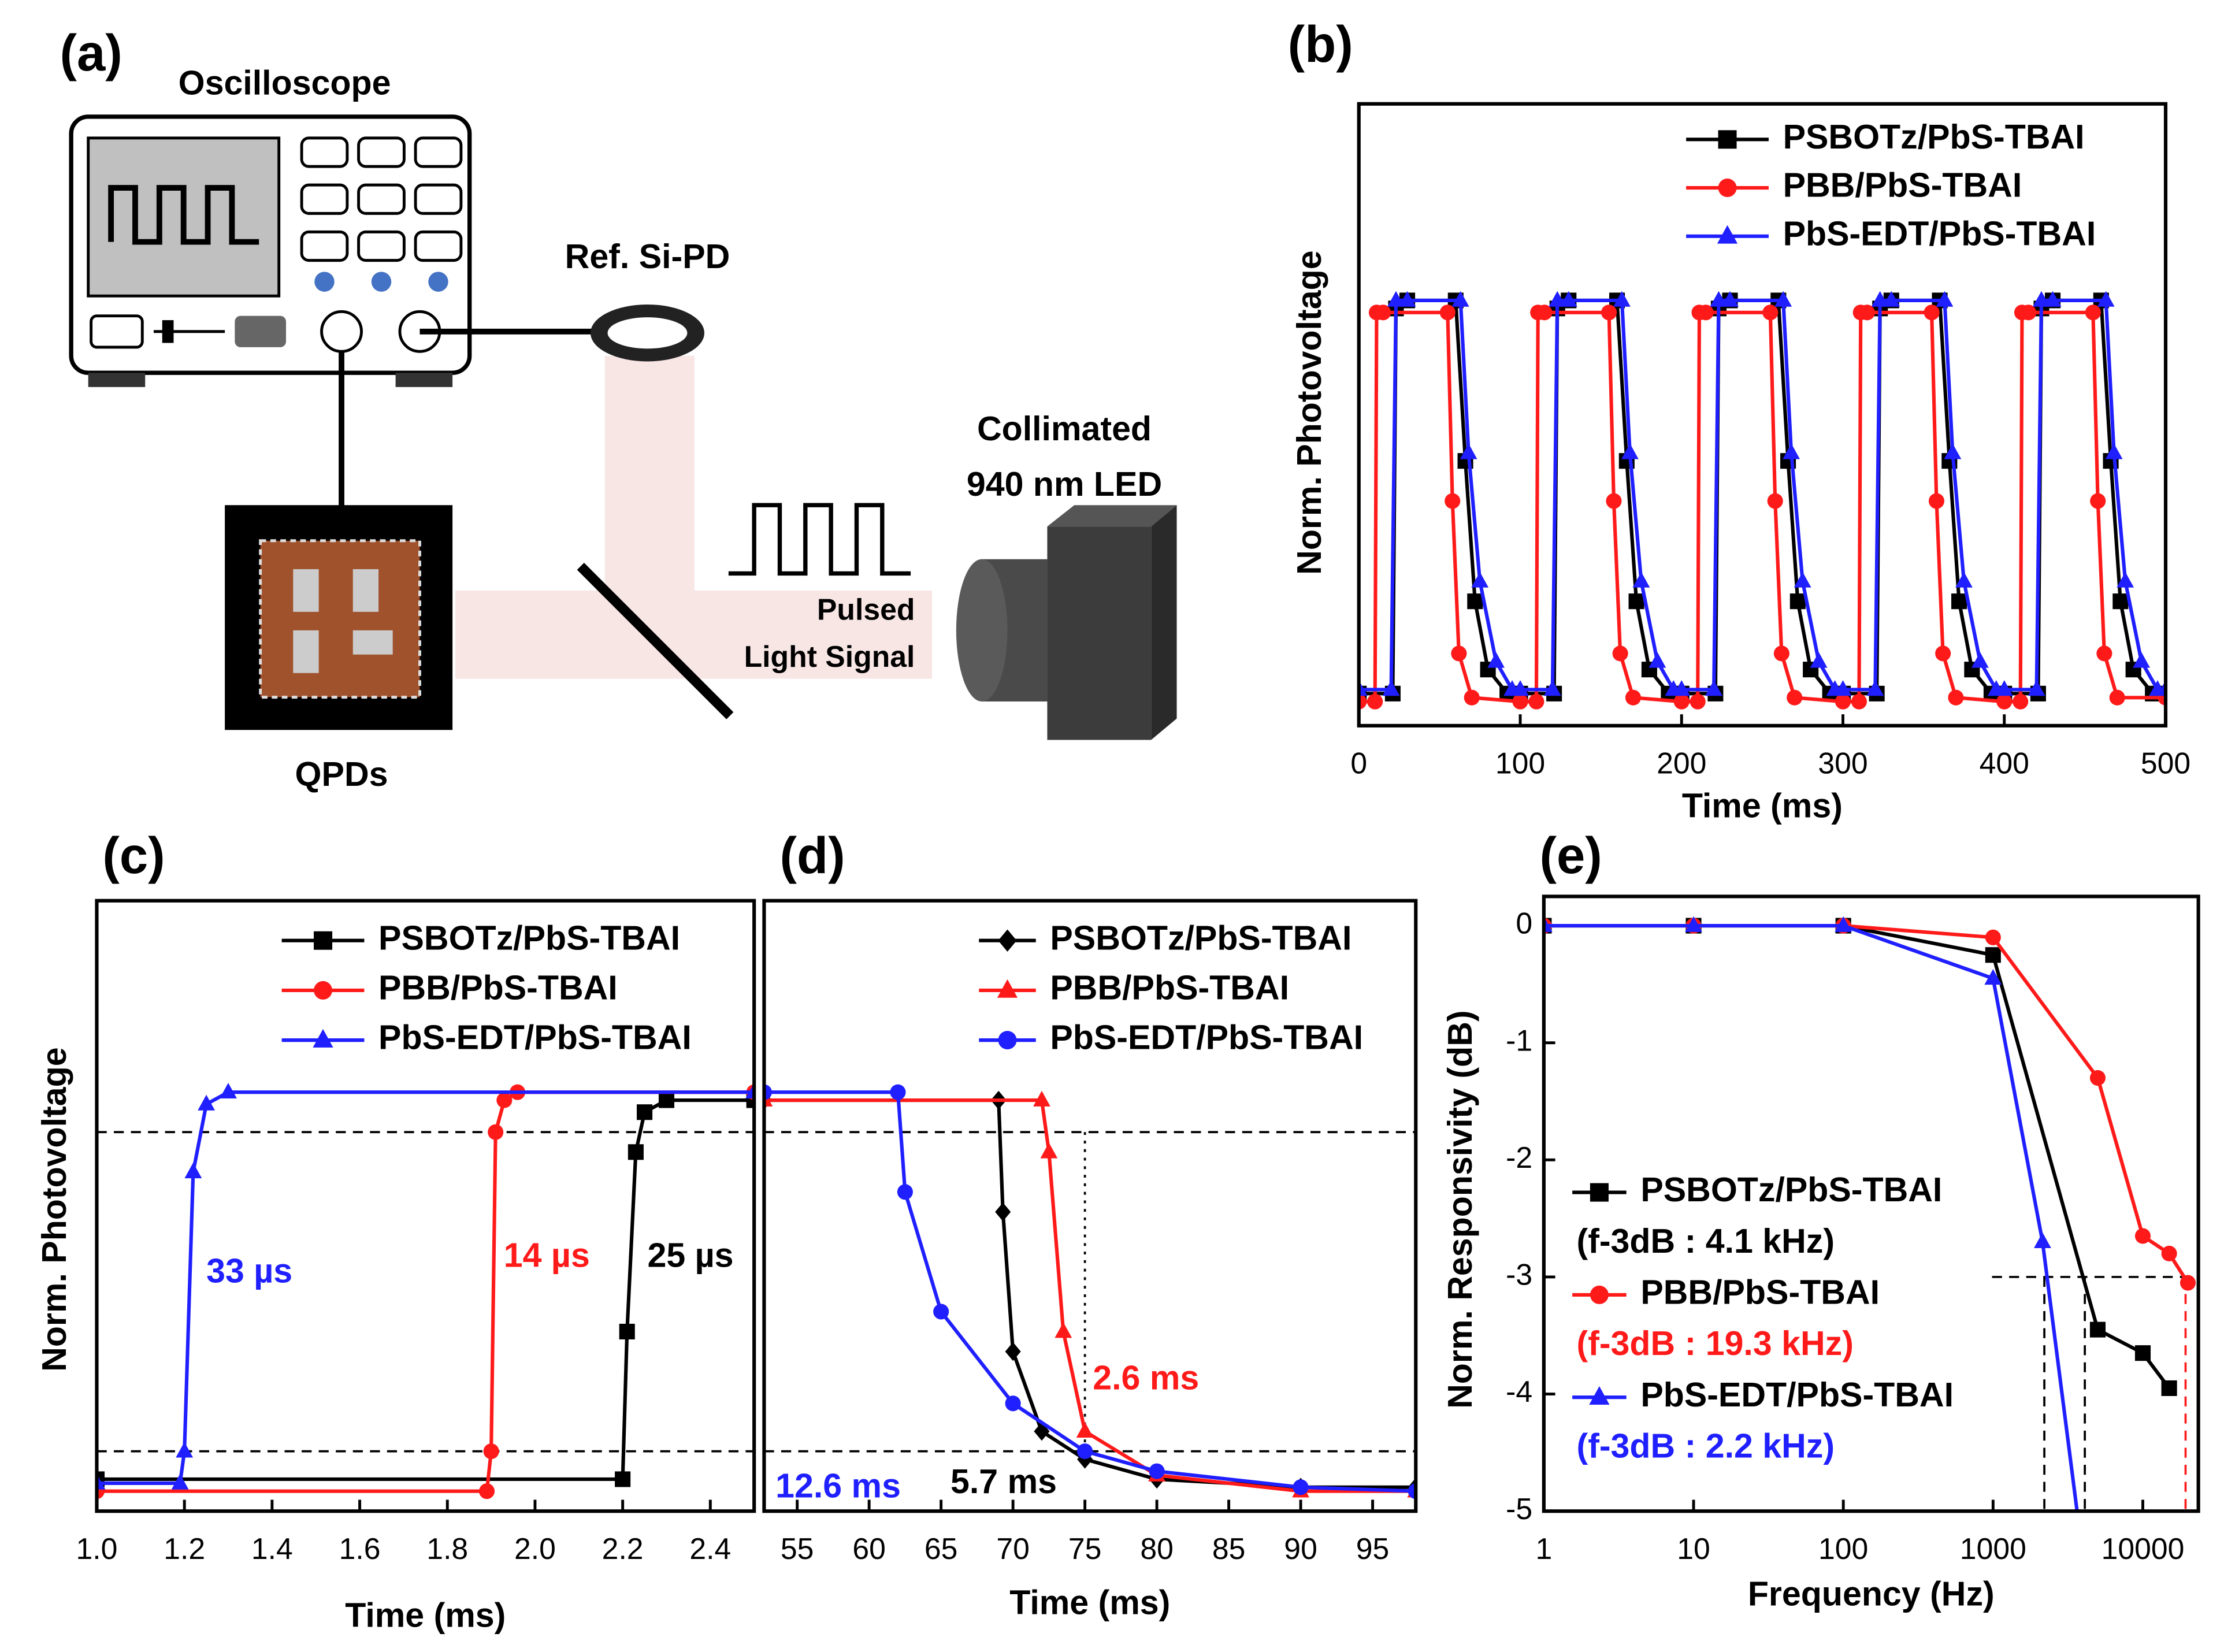 This screenshot has width=2224, height=1652. Describe the element at coordinates (1064, 428) in the screenshot. I see `label: Collimated` at that location.